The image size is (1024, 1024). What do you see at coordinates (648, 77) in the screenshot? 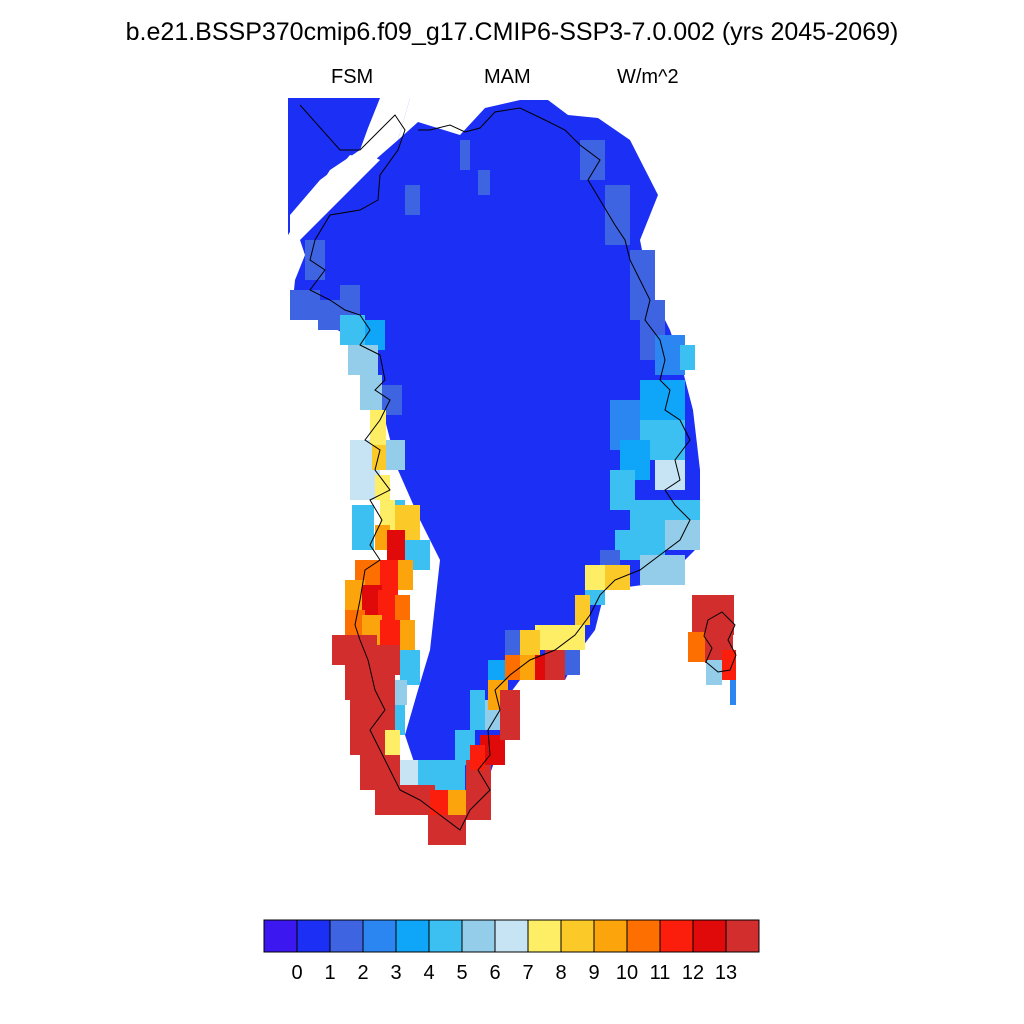
I see `units-label: W/m^2` at bounding box center [648, 77].